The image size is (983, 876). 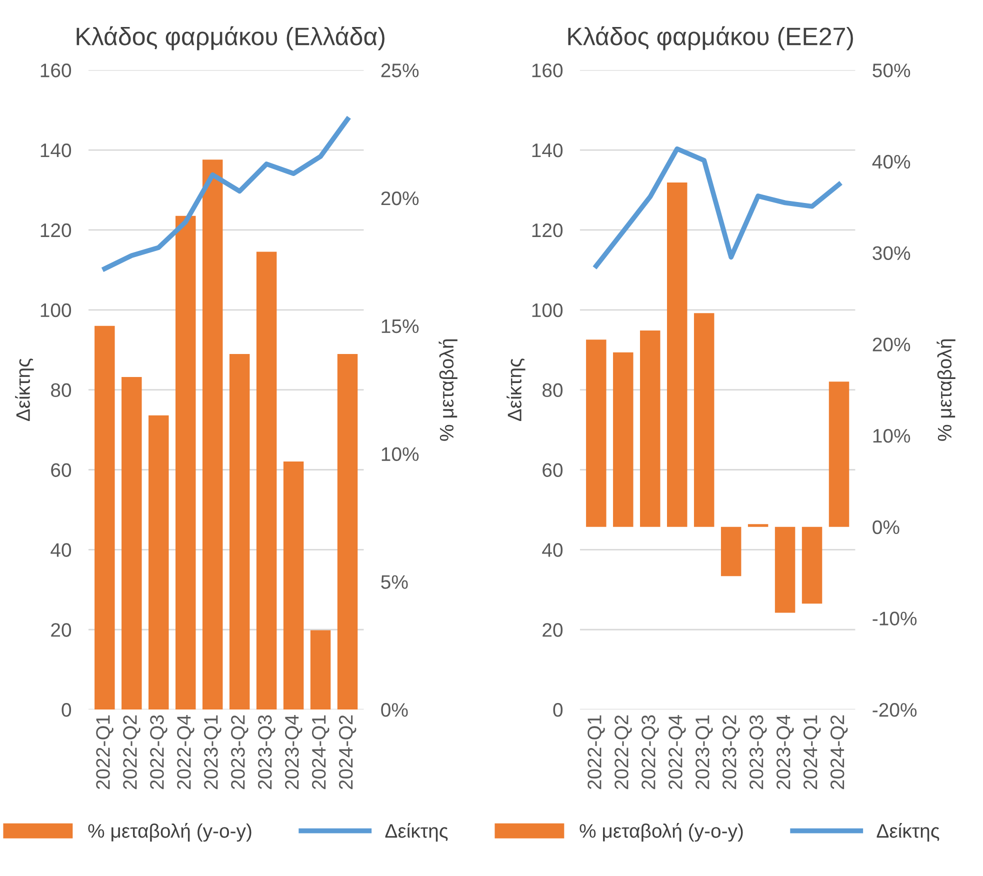 I want to click on chart-title: Κλάδος φαρμάκου (ΕΕ27), so click(x=710, y=38).